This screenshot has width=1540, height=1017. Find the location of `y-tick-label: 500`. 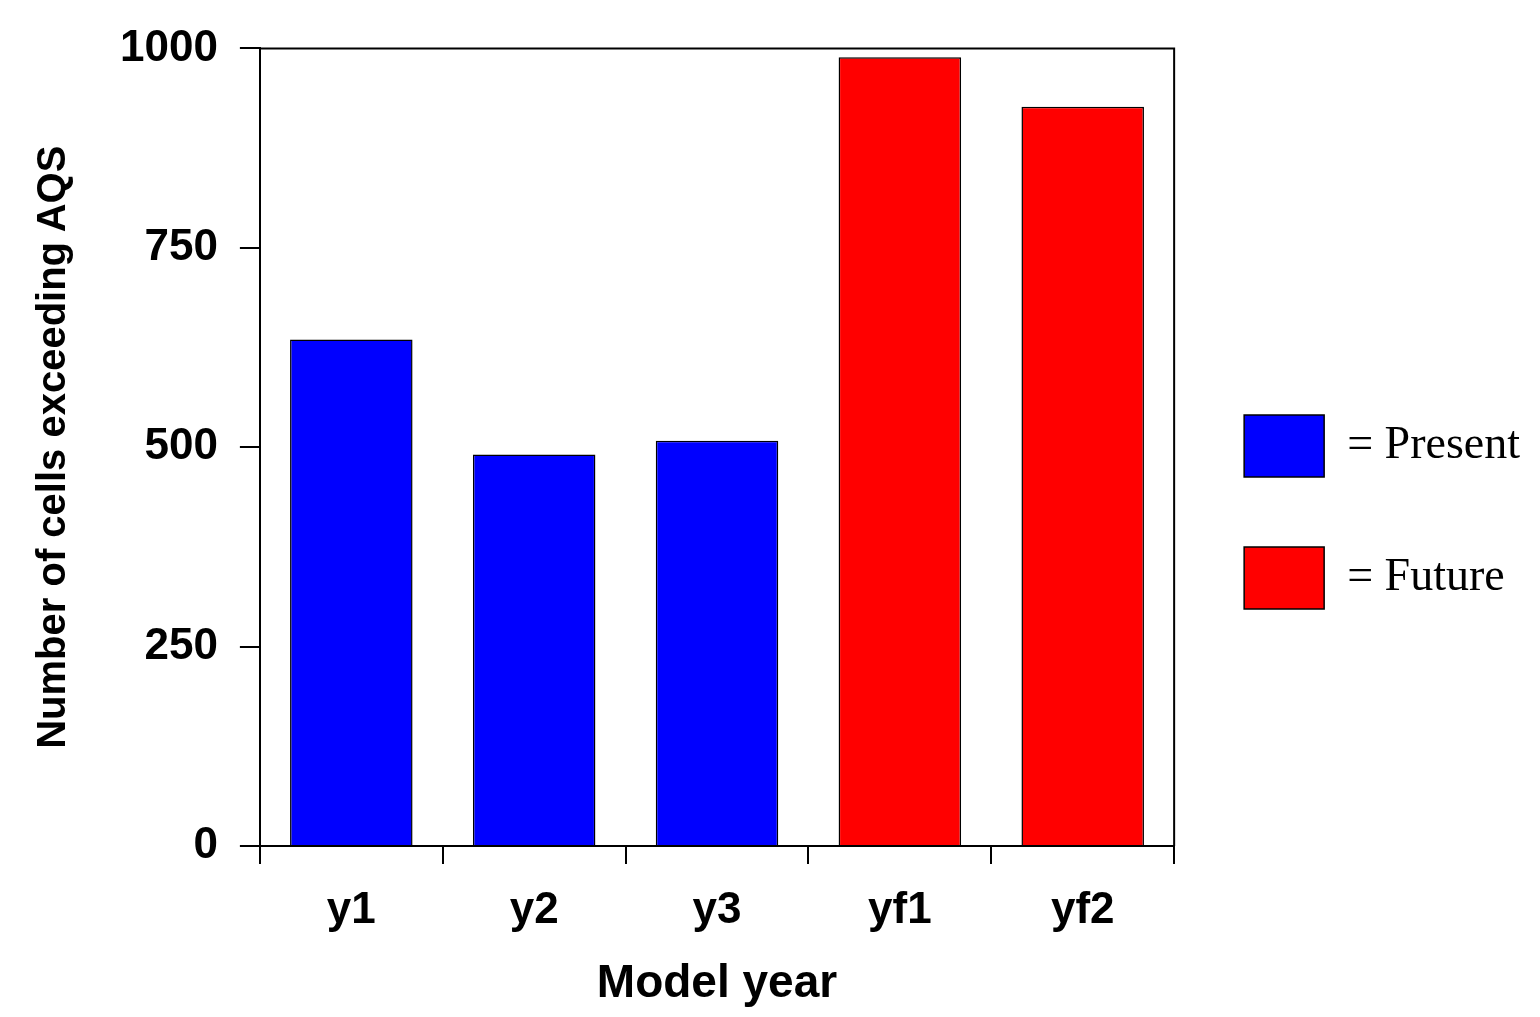

y-tick-label: 500 is located at coordinates (181, 444).